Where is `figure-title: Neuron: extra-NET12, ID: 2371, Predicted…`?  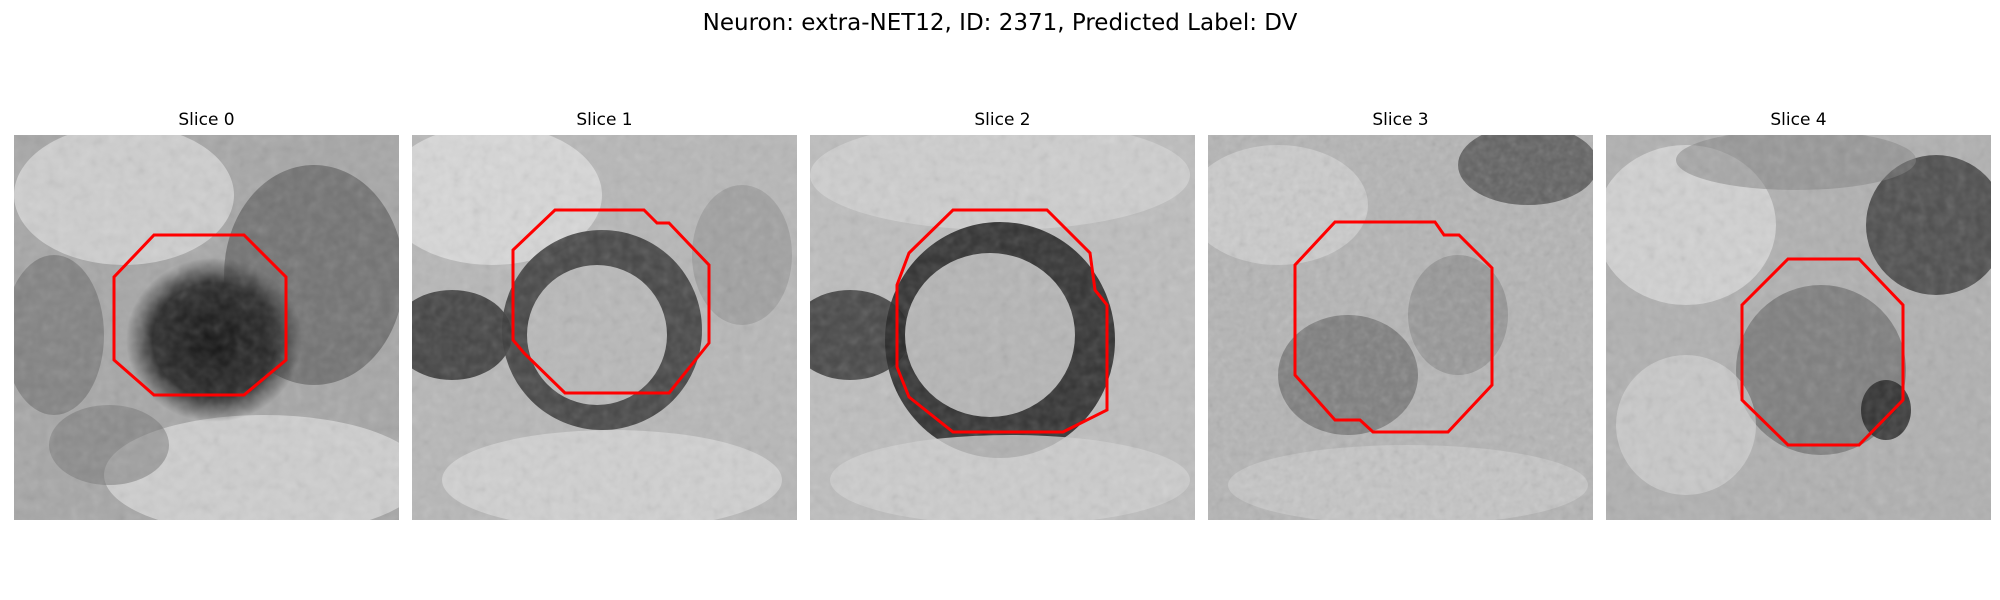 figure-title: Neuron: extra-NET12, ID: 2371, Predicted… is located at coordinates (1000, 23).